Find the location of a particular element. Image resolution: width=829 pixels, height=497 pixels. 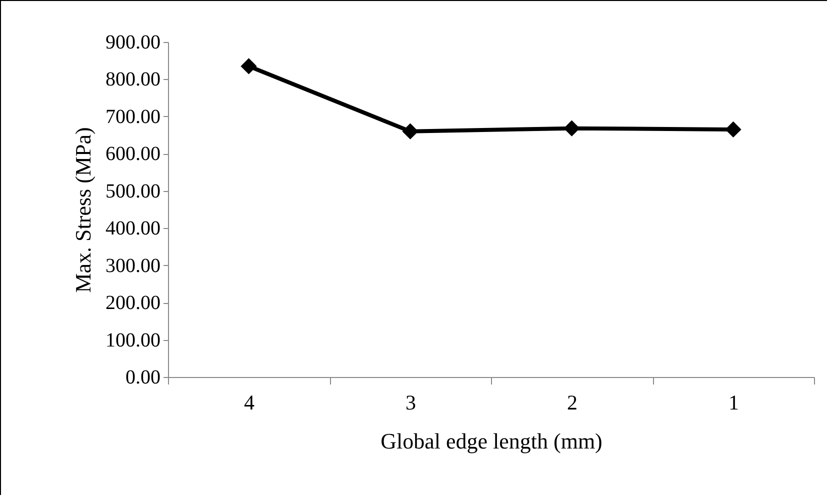

y-tick-label: 0.00 is located at coordinates (143, 377).